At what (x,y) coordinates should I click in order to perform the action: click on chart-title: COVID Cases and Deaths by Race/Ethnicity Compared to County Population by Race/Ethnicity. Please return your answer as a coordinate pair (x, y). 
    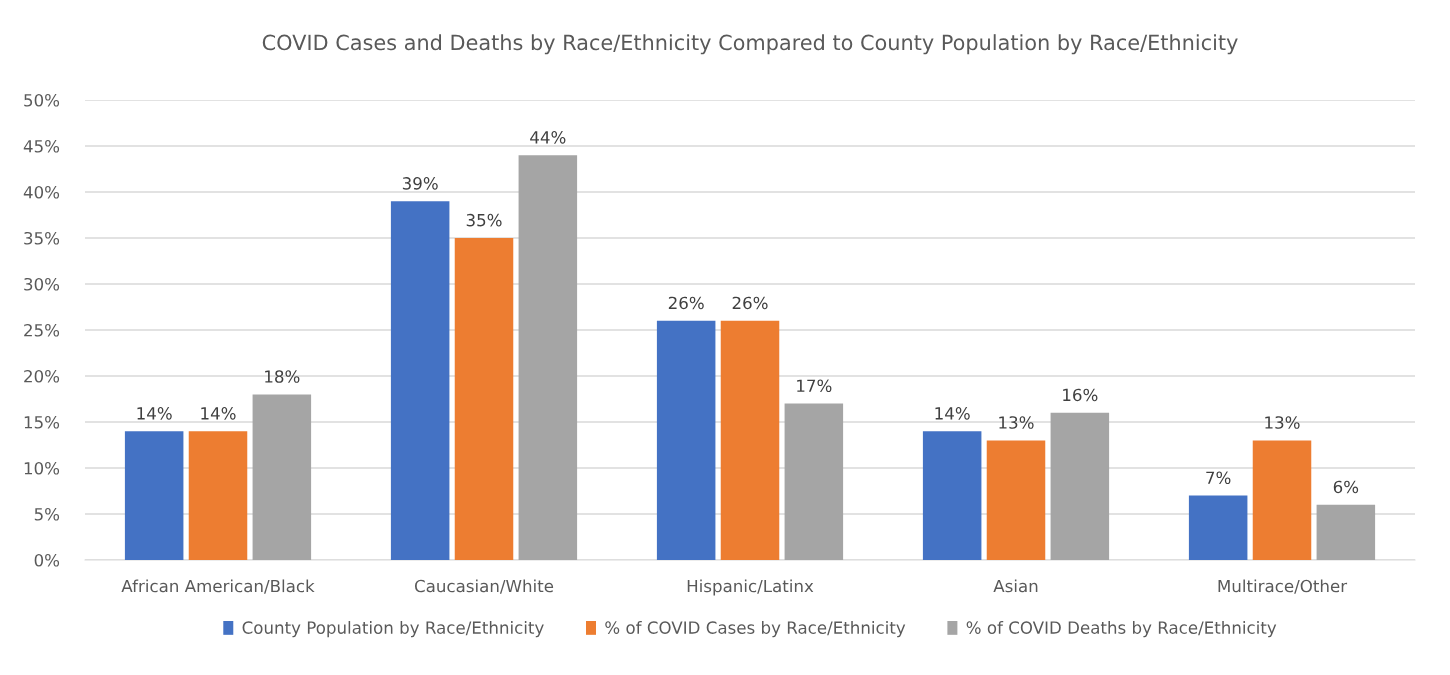
    Looking at the image, I should click on (750, 44).